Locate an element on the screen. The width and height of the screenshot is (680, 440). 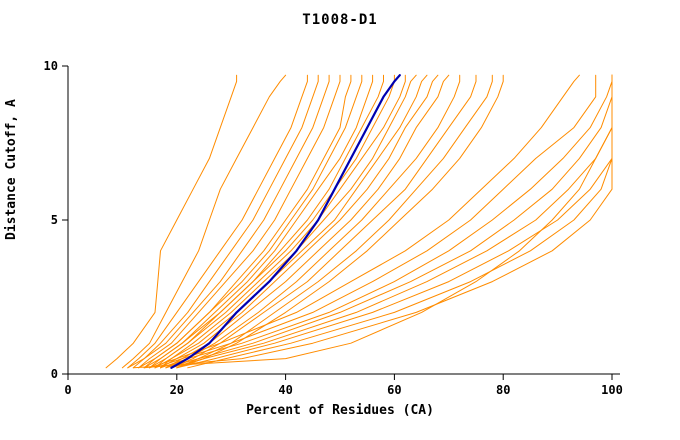
model-curve is located at coordinates (171, 221).